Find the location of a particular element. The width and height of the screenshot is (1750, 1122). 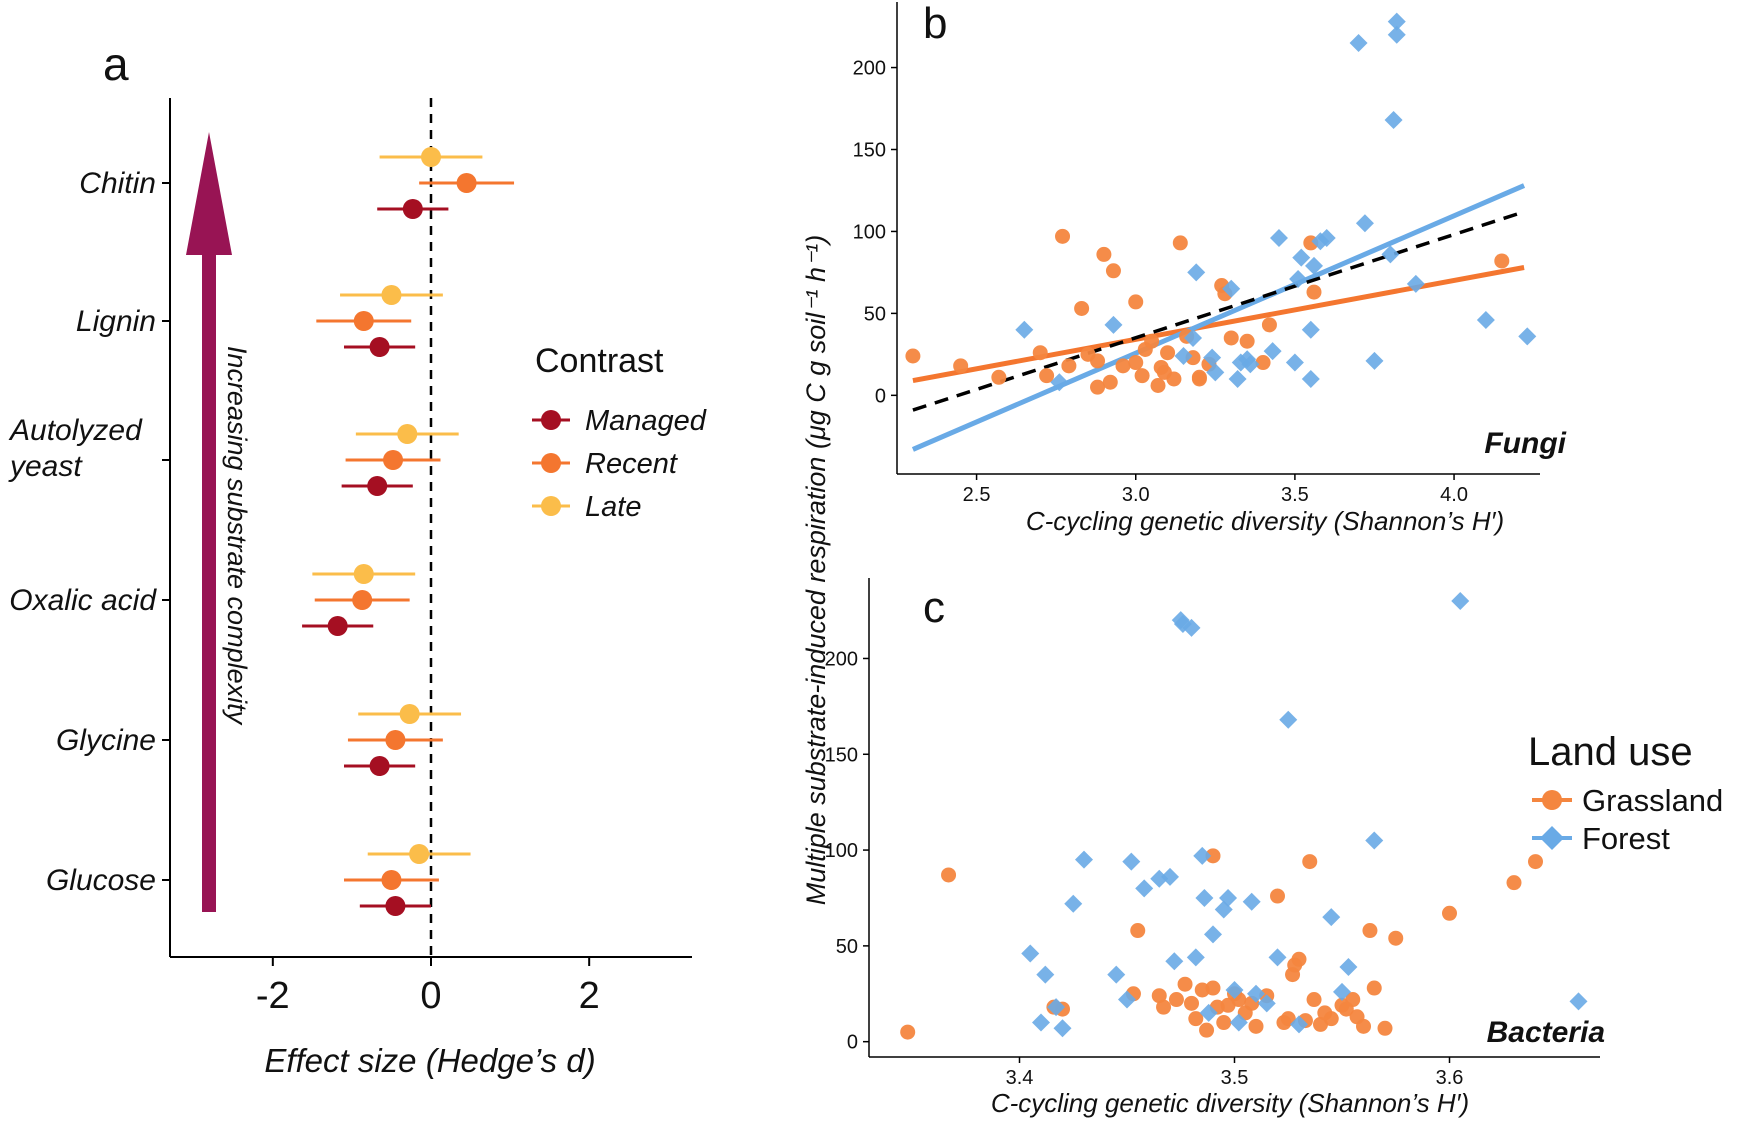

point-late-chitin is located at coordinates (431, 157).